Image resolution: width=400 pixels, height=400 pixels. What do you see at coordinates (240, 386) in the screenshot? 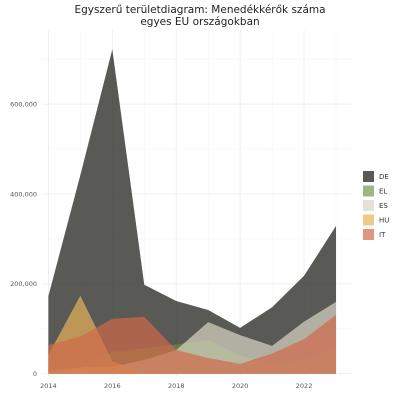
I see `x-tick-label: 2020` at bounding box center [240, 386].